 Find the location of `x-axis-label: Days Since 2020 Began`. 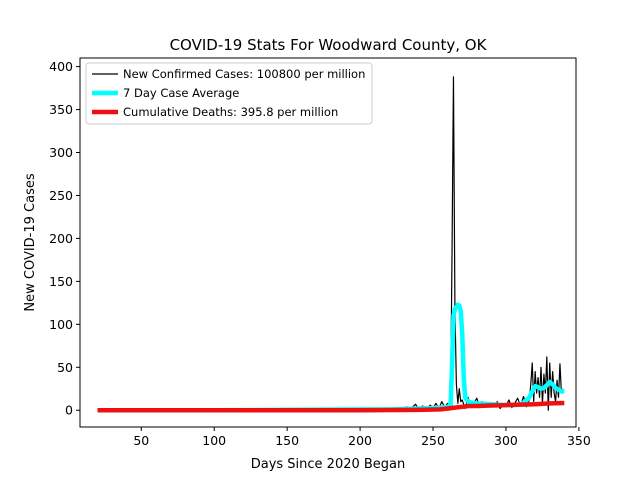

x-axis-label: Days Since 2020 Began is located at coordinates (328, 464).